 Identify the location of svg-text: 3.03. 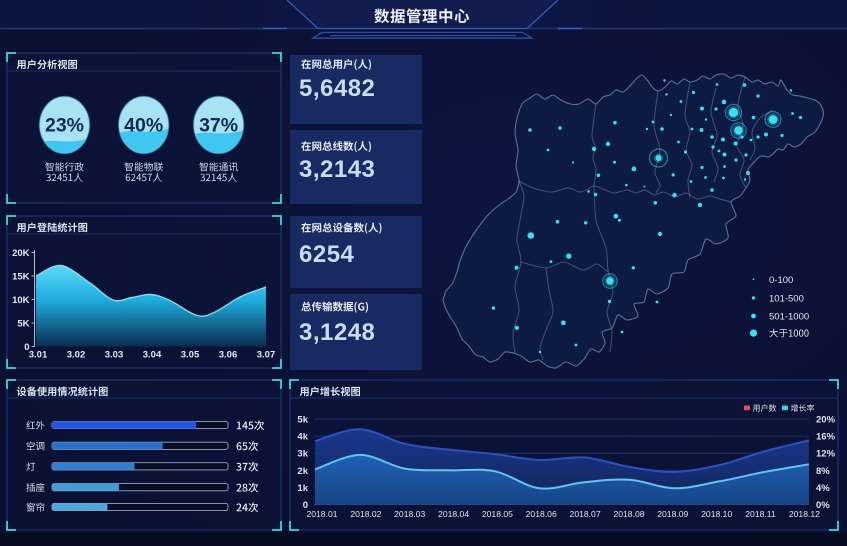
(114, 355).